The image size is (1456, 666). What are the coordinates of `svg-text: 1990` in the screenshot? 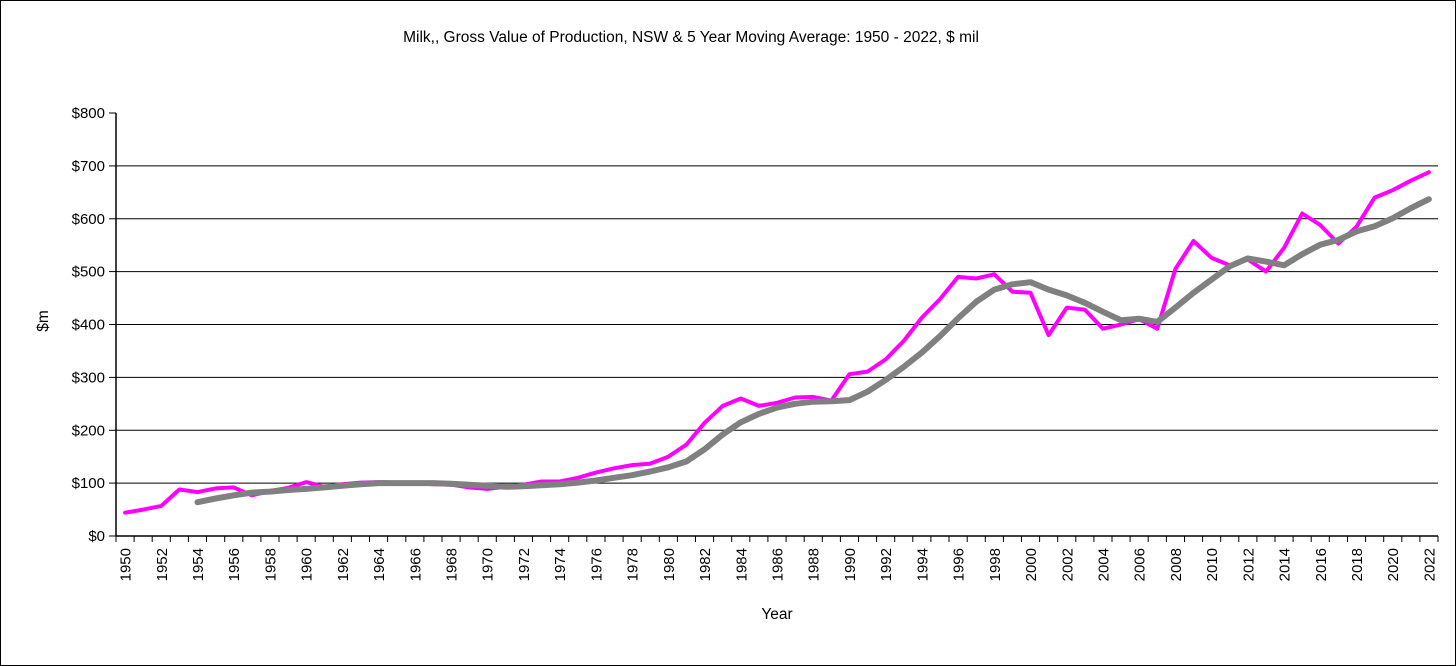 It's located at (850, 564).